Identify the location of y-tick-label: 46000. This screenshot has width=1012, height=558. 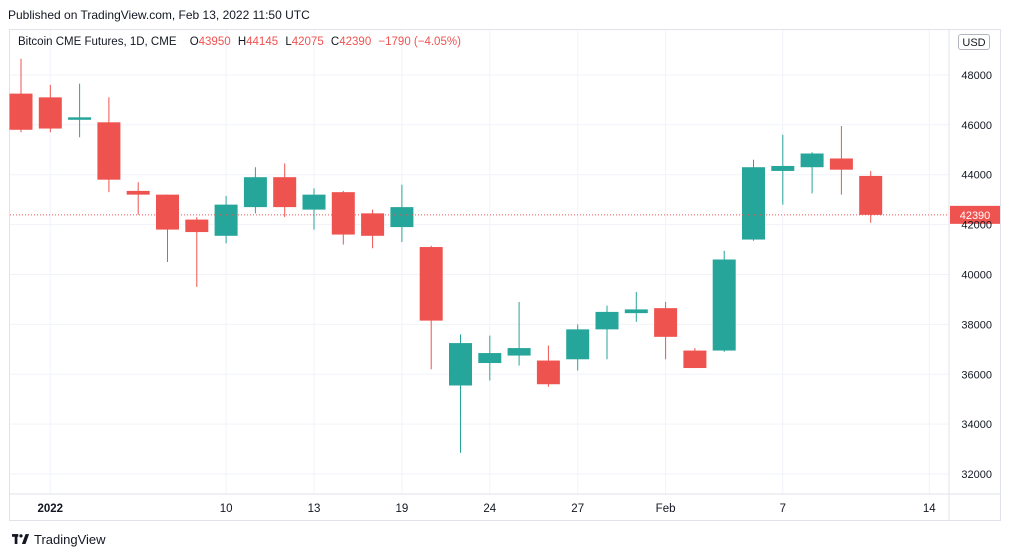
(976, 126).